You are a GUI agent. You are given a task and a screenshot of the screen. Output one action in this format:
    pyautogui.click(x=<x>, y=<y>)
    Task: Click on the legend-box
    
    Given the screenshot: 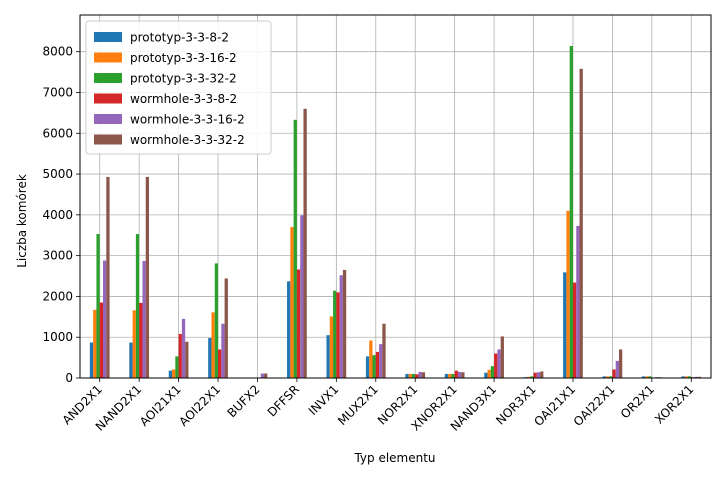 What is the action you would take?
    pyautogui.click(x=178, y=87)
    